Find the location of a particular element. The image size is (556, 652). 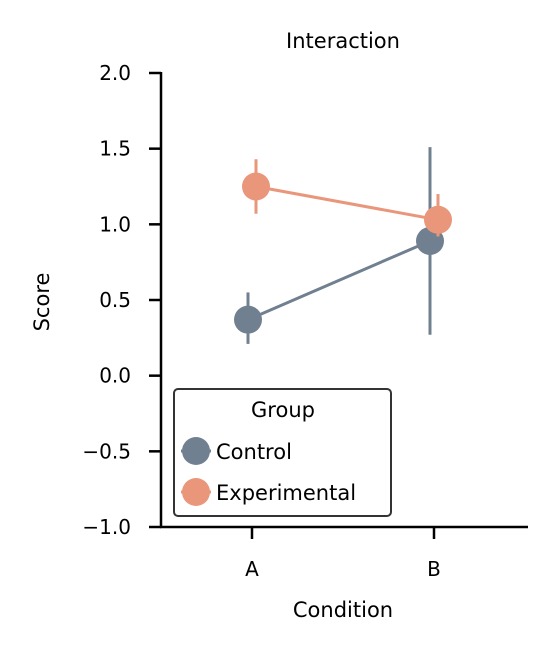

legend-items: Control Experimental is located at coordinates (268, 471).